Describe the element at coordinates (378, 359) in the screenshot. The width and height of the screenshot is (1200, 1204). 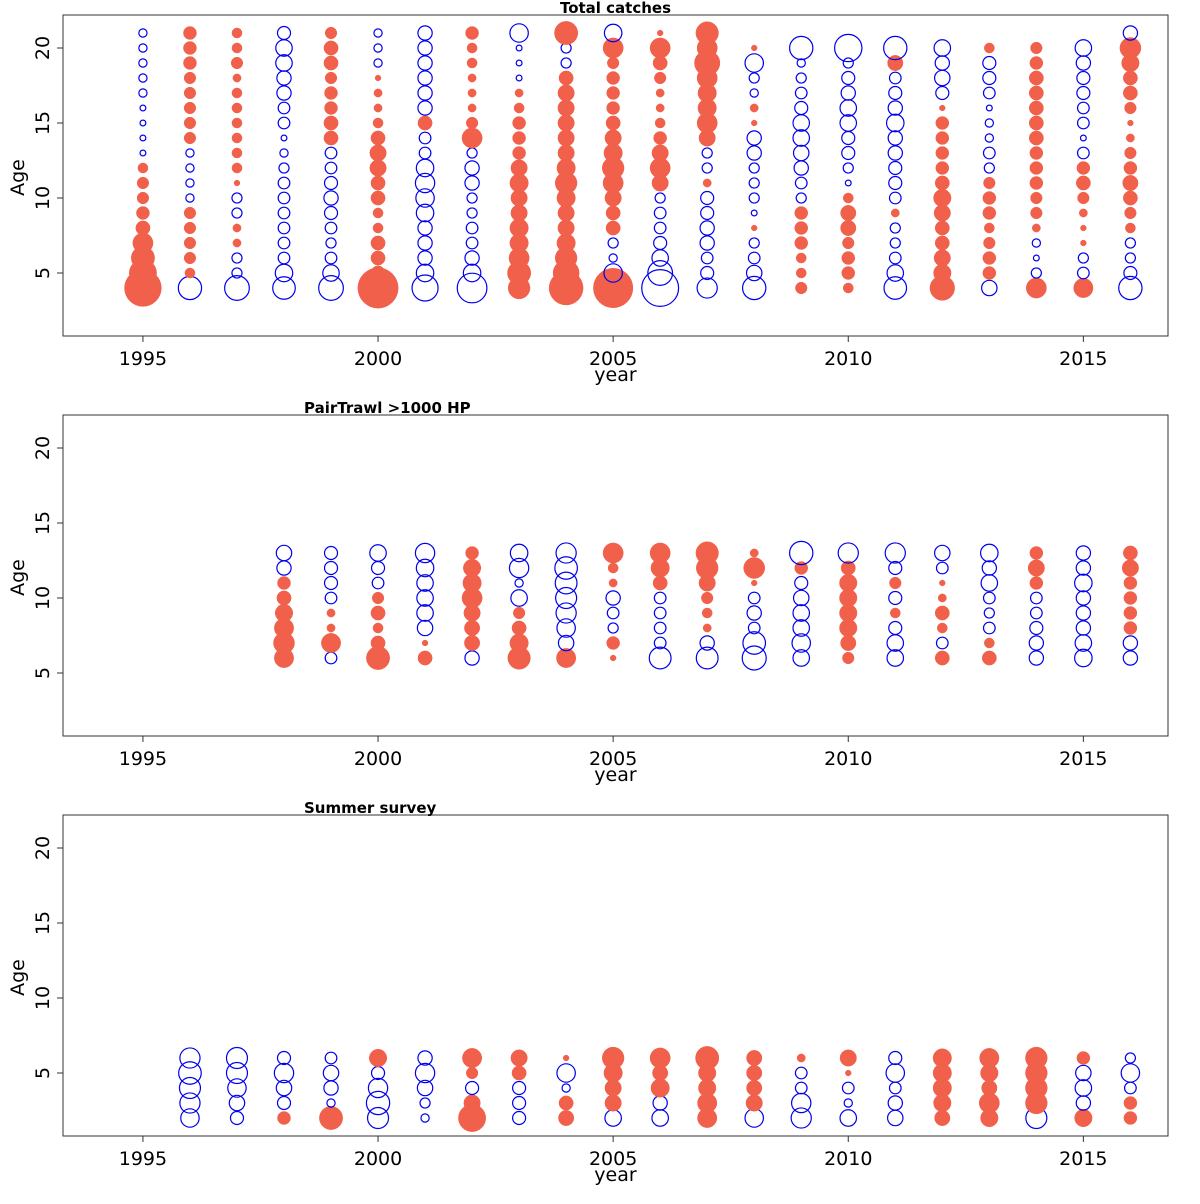
I see `x-tick-label: 2000` at that location.